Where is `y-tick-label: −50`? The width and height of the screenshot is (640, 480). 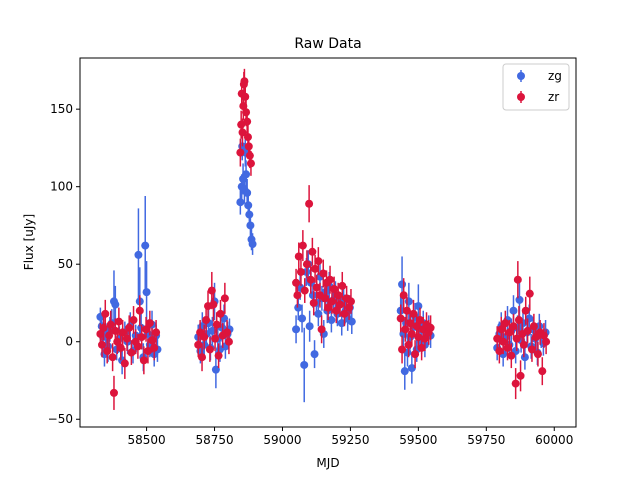 y-tick-label: −50 is located at coordinates (60, 419).